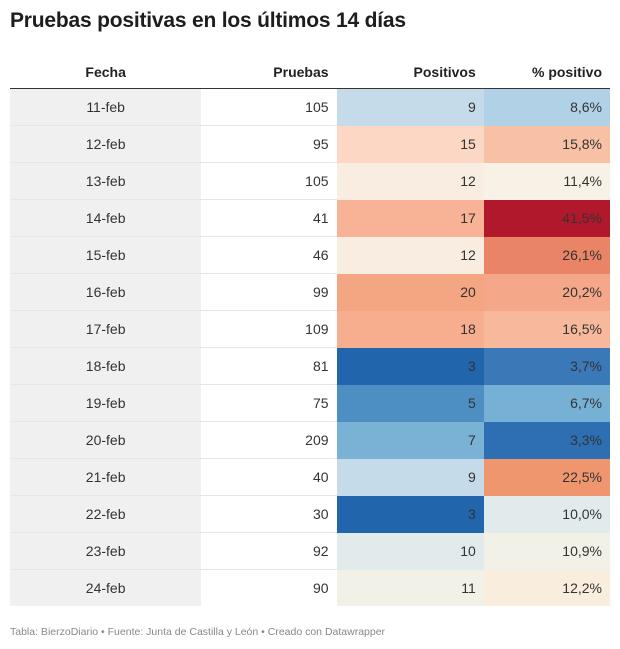 Image resolution: width=620 pixels, height=649 pixels. Describe the element at coordinates (410, 329) in the screenshot. I see `cell-positivos: 18` at that location.